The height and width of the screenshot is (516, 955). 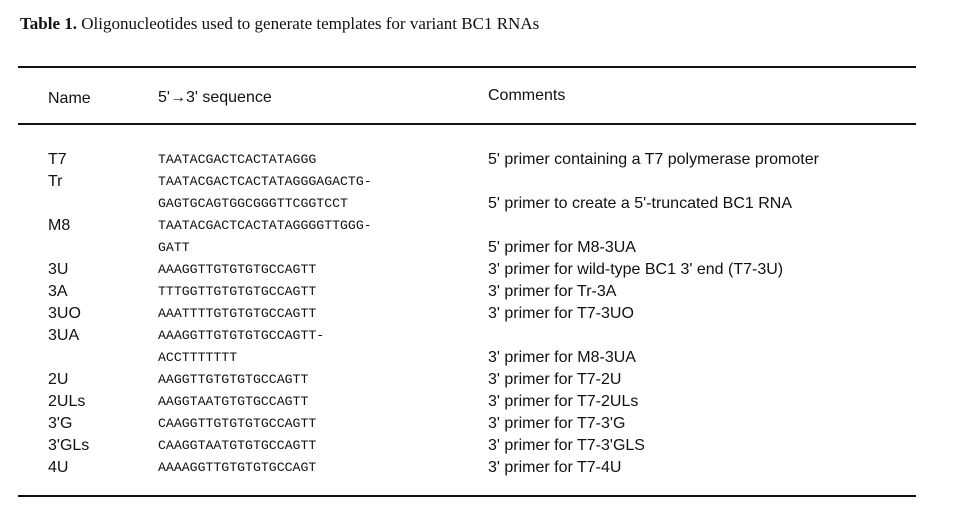 I want to click on oligo-sequence: AAGGTTGTGTGTGCCAGTT, so click(x=233, y=380).